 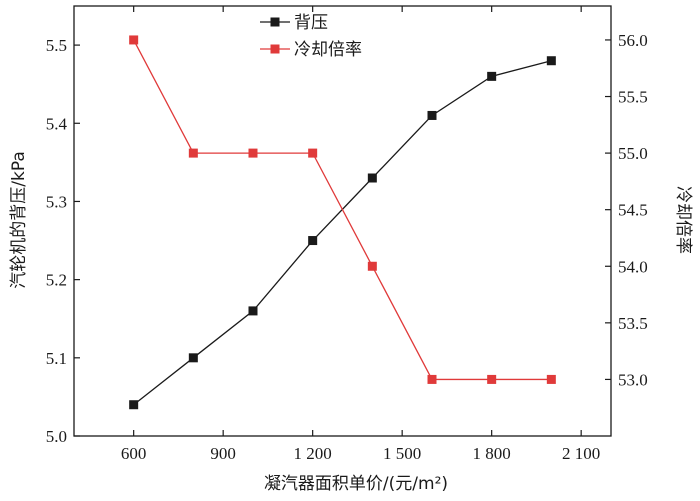 What do you see at coordinates (63, 241) in the screenshot?
I see `left-y-axis-ticks: 5.0 5.1 5.2 5.3 5.4 5.5` at bounding box center [63, 241].